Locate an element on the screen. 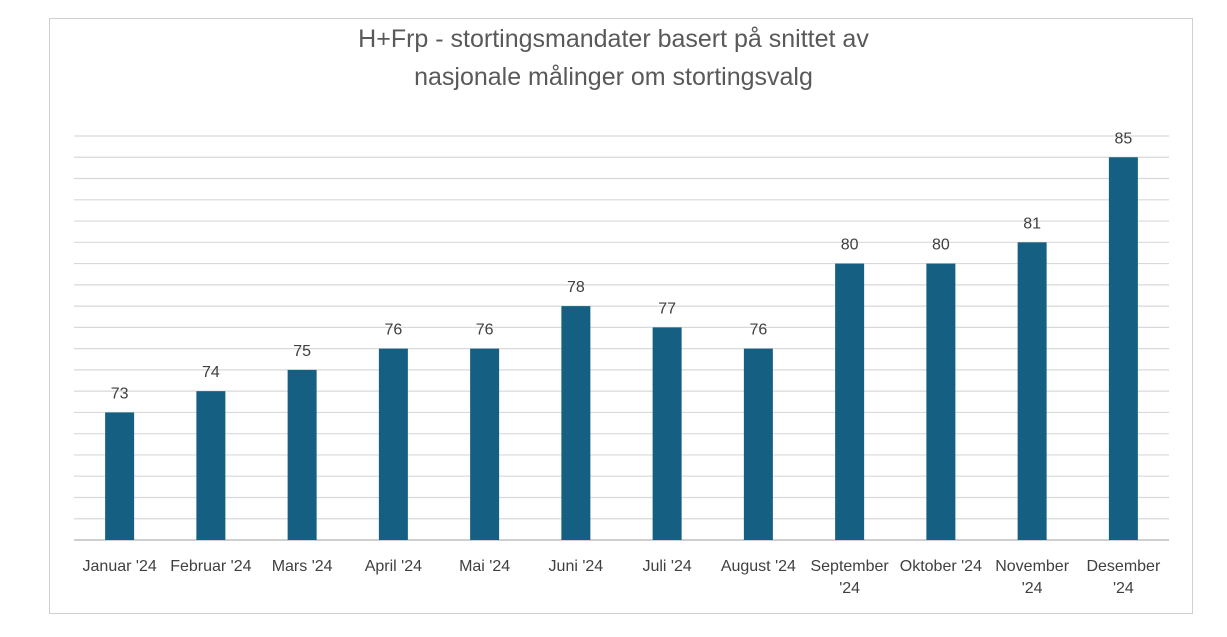 This screenshot has width=1227, height=637. x-tick-label: August '24 is located at coordinates (758, 566).